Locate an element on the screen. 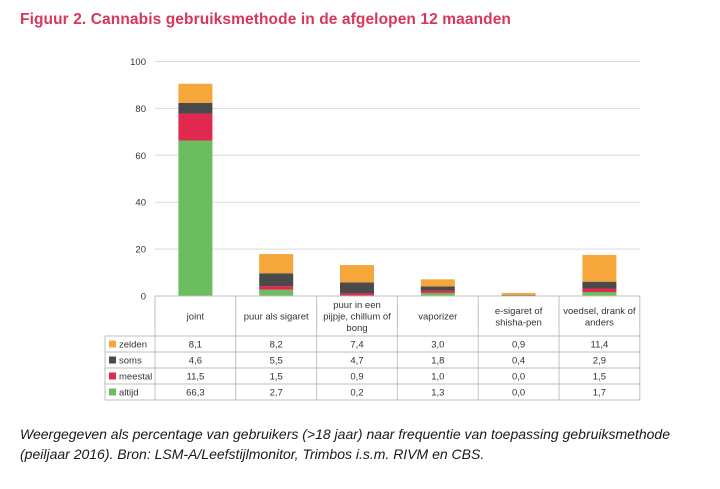 The width and height of the screenshot is (720, 489). x-tick-label-line: puur als sigaret is located at coordinates (276, 317).